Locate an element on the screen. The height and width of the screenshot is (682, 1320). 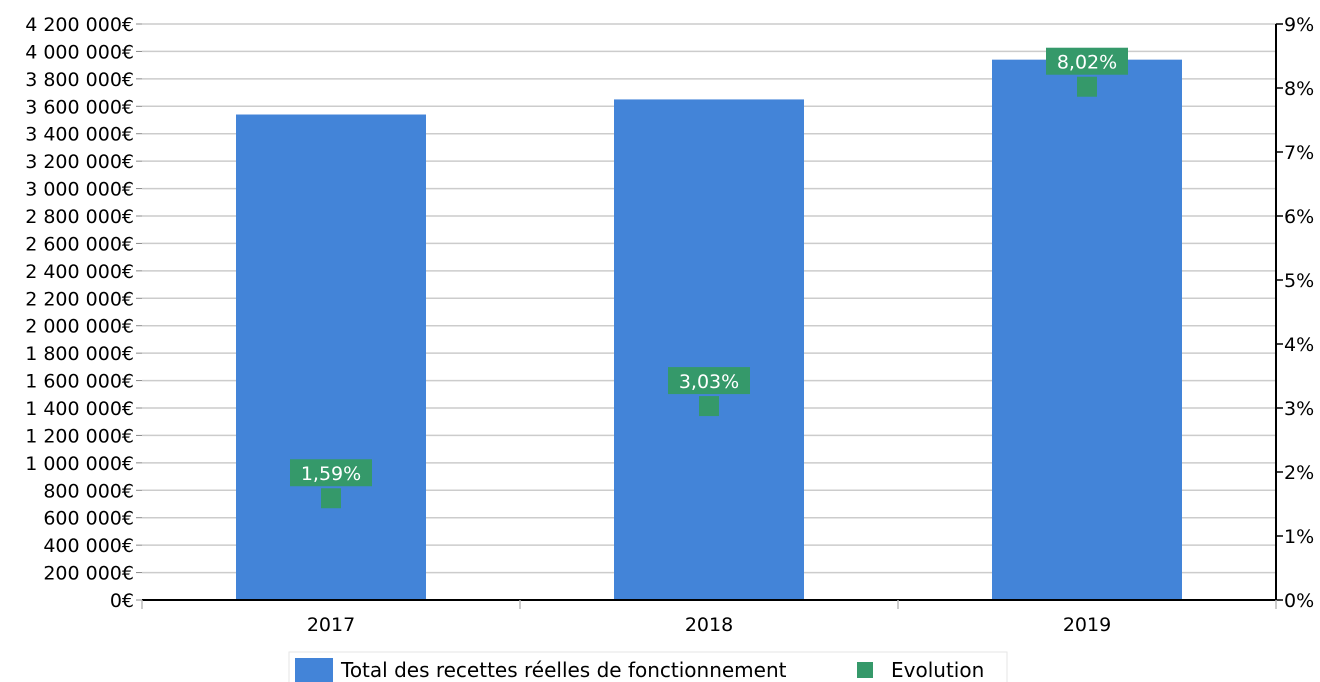
legend-box is located at coordinates (648, 666).